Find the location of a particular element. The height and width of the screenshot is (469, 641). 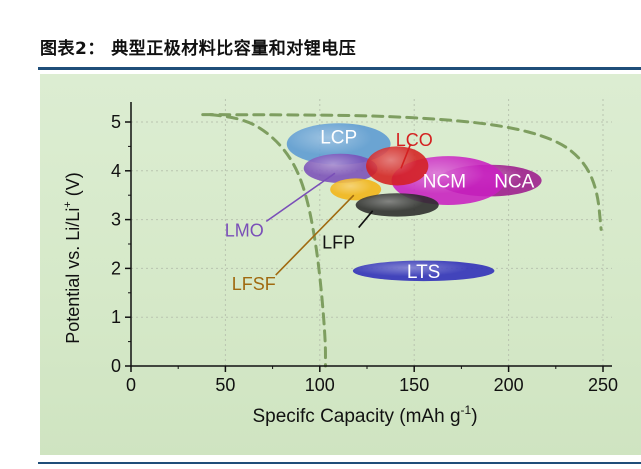

region-lfp-shine is located at coordinates (397, 205).